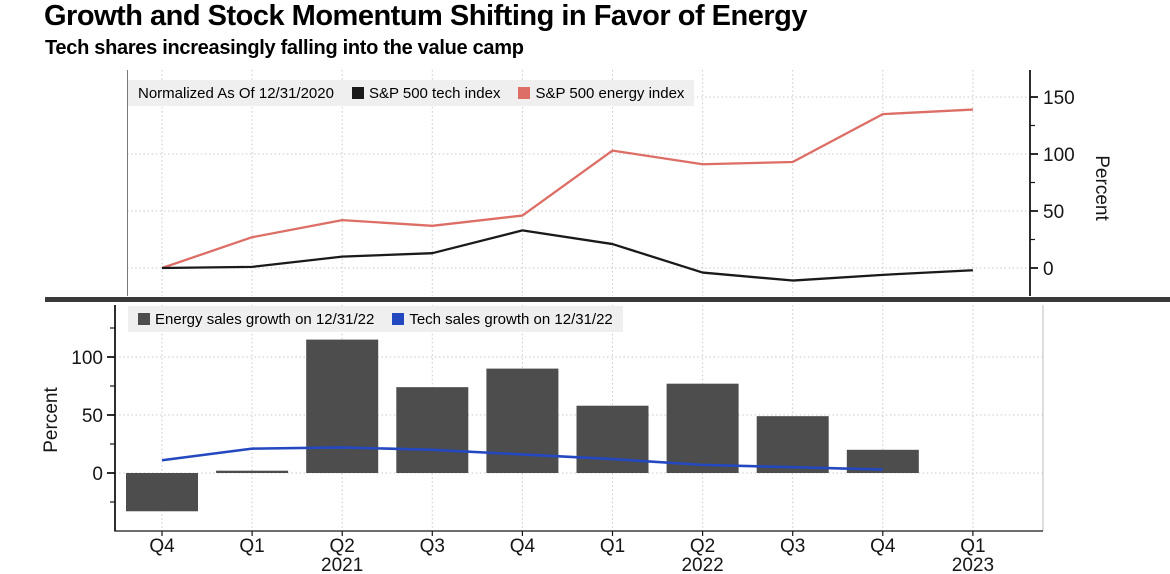 This screenshot has width=1170, height=574. Describe the element at coordinates (342, 564) in the screenshot. I see `year-label: 2021` at that location.